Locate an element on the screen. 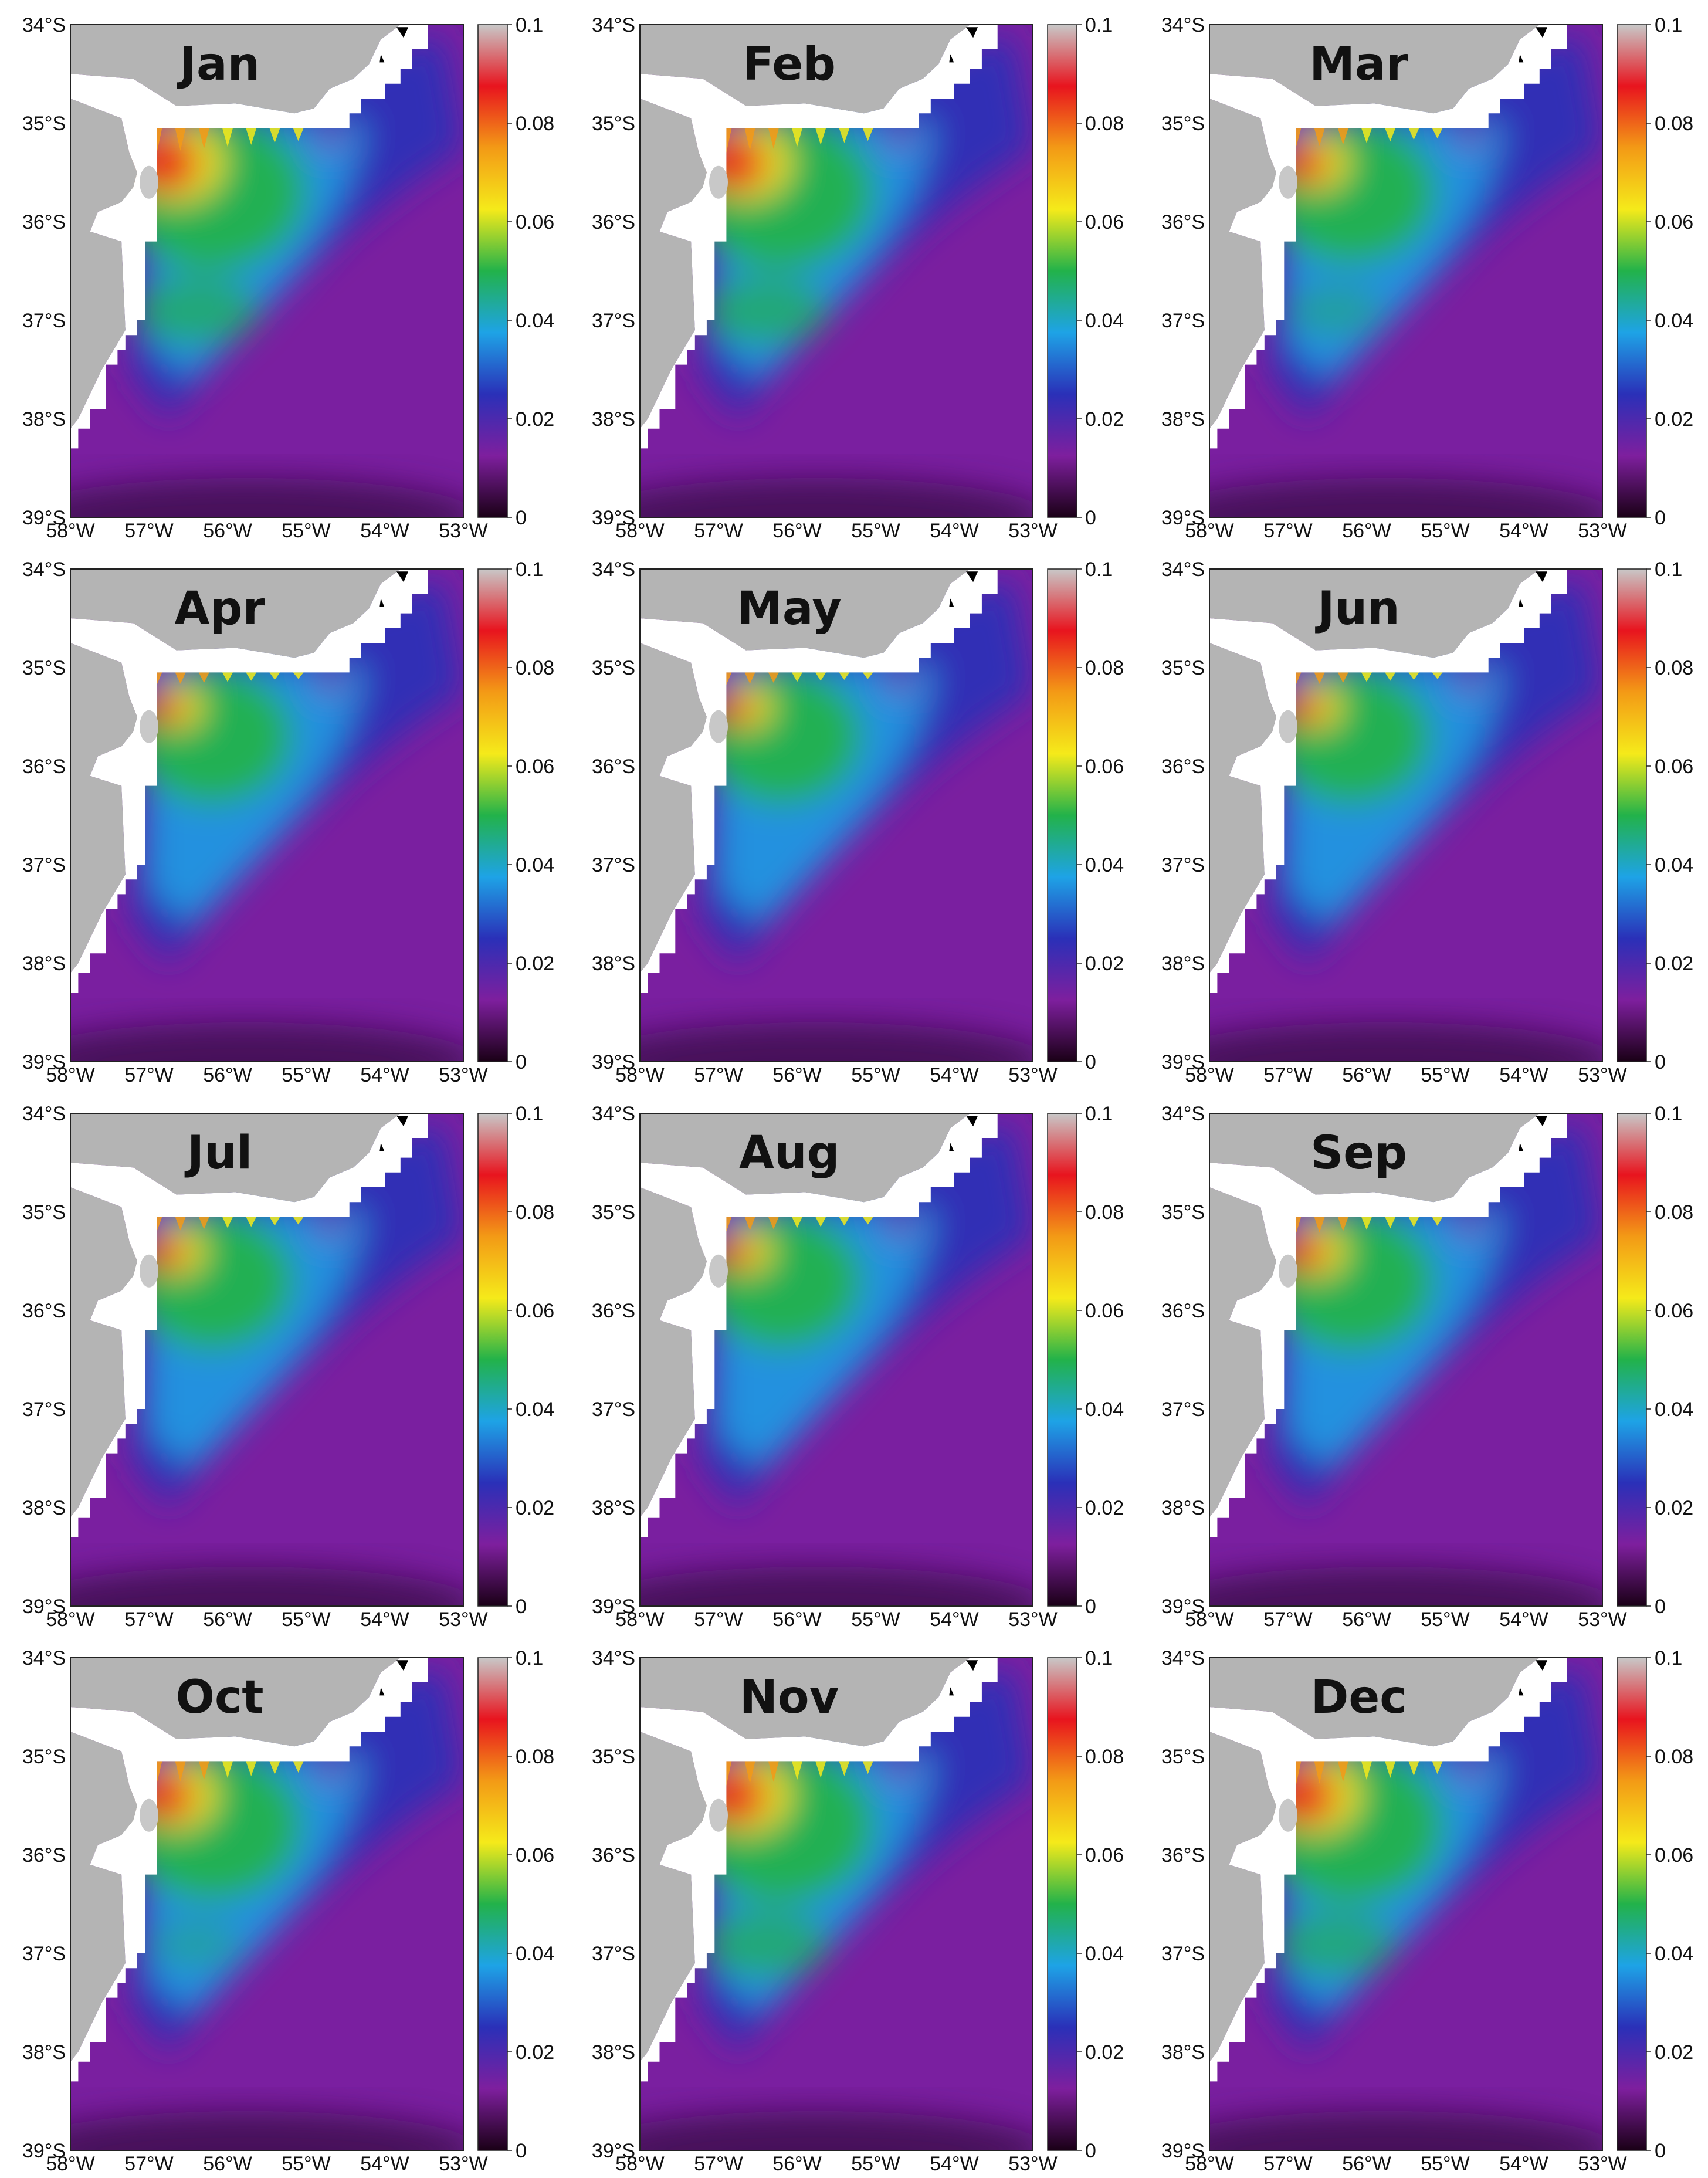 Image resolution: width=1708 pixels, height=2178 pixels. land-argentina is located at coordinates (103, 1352).